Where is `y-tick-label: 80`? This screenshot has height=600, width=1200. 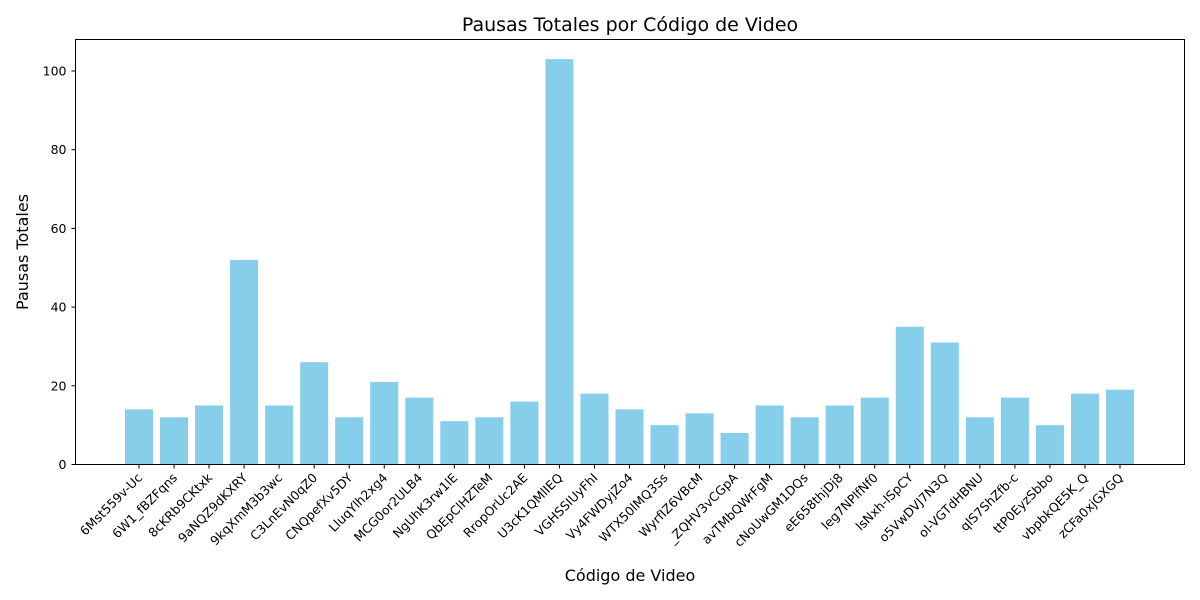 y-tick-label: 80 is located at coordinates (59, 149).